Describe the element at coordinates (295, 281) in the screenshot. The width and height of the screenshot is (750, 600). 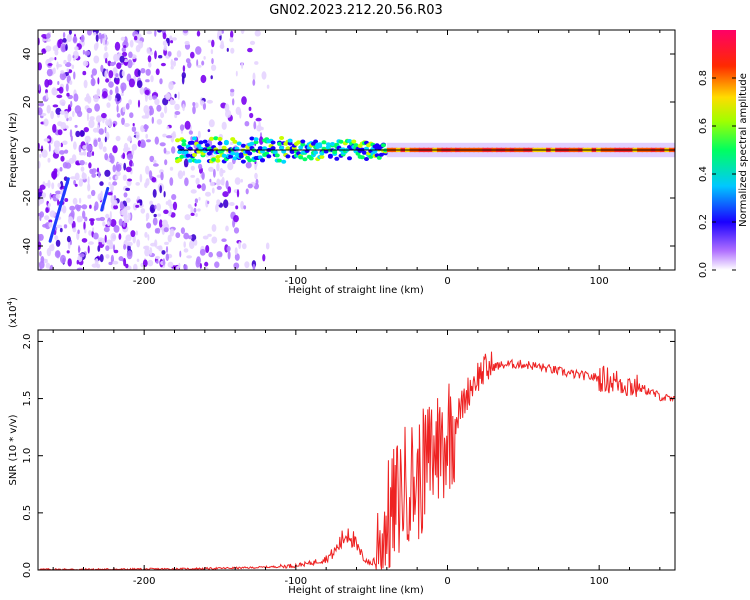
I see `x-tick-label: -100` at that location.